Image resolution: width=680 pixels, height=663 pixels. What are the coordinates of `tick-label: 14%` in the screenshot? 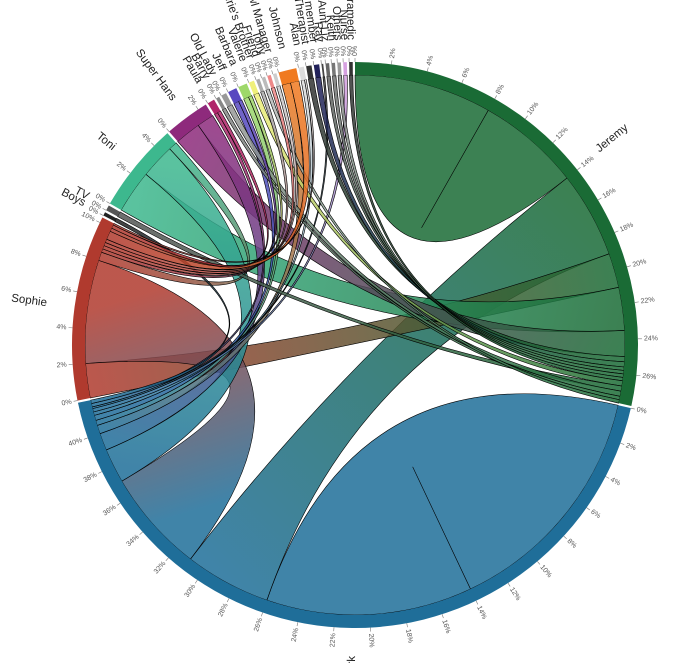 It's located at (587, 162).